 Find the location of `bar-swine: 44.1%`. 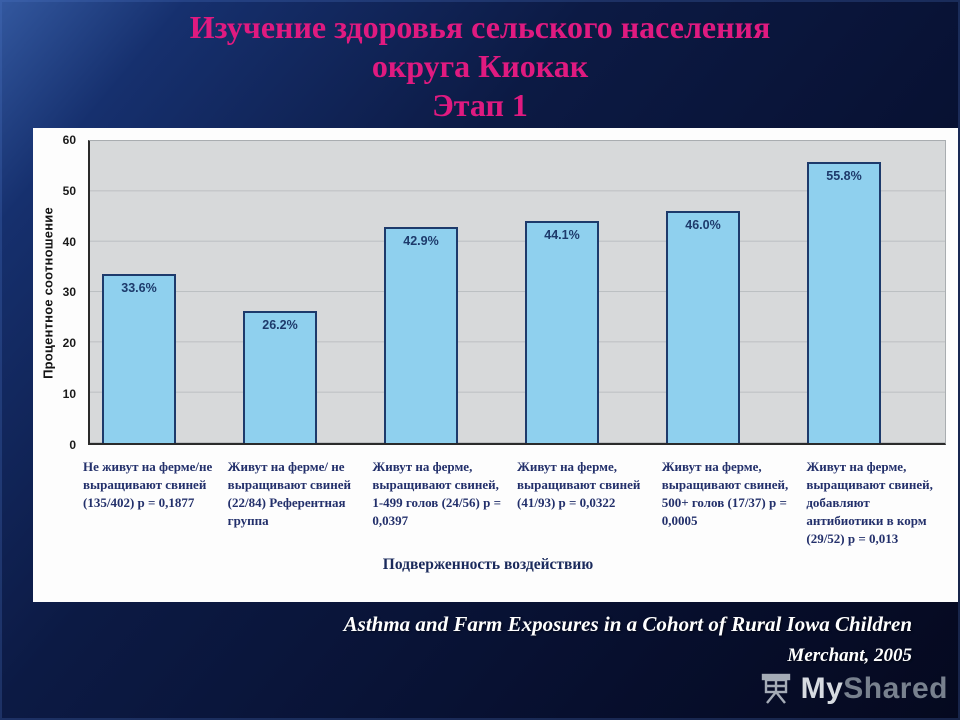

bar-swine: 44.1% is located at coordinates (562, 332).